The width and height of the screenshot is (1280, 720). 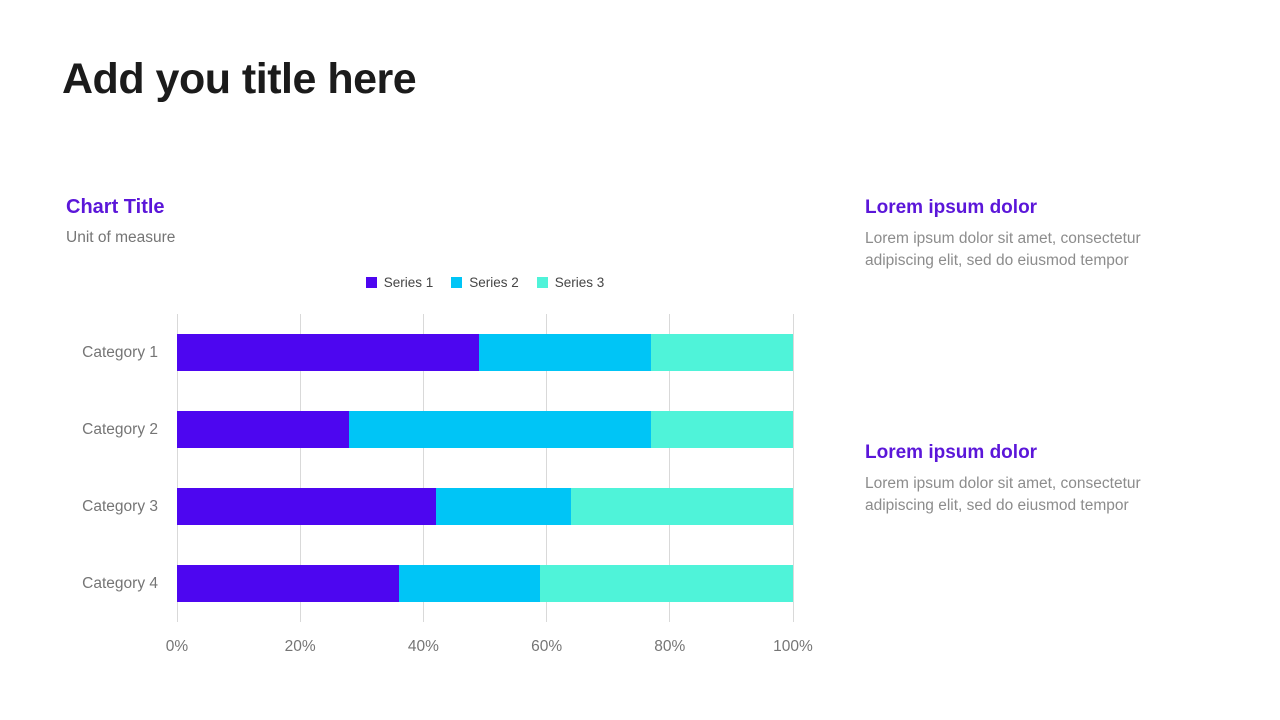 What do you see at coordinates (489, 649) in the screenshot?
I see `chart-x-axis: 0% 20% 40% 60% 80% 100%` at bounding box center [489, 649].